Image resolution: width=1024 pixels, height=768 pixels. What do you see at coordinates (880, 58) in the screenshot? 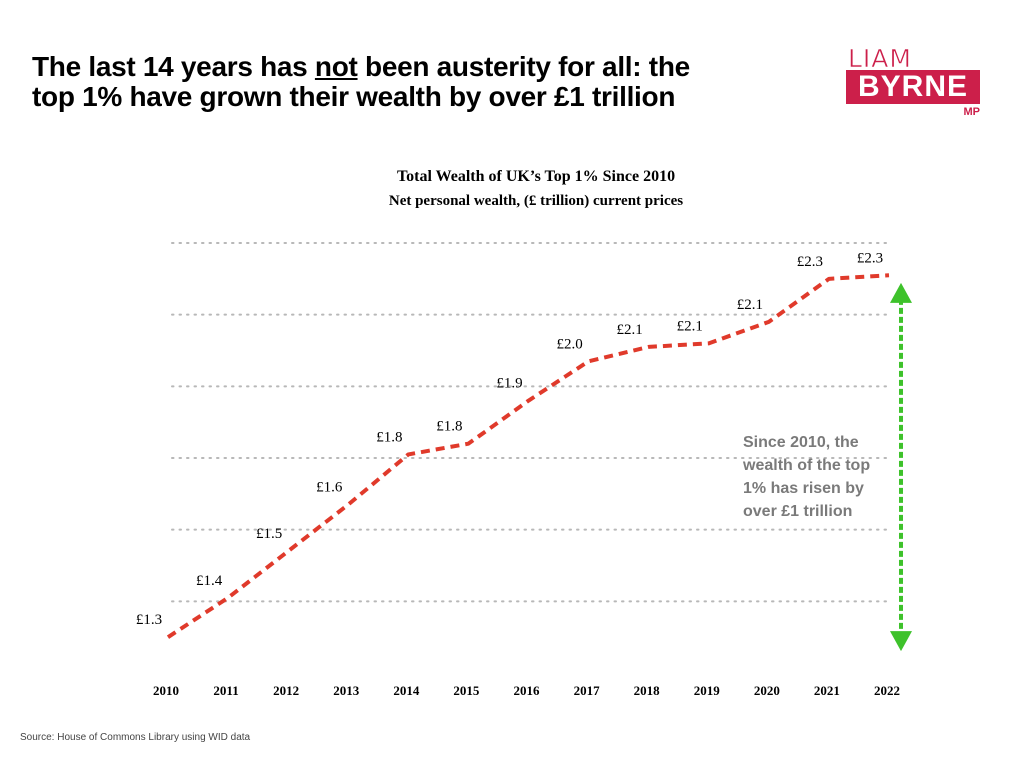
I see `logo-first-name: LIAM` at bounding box center [880, 58].